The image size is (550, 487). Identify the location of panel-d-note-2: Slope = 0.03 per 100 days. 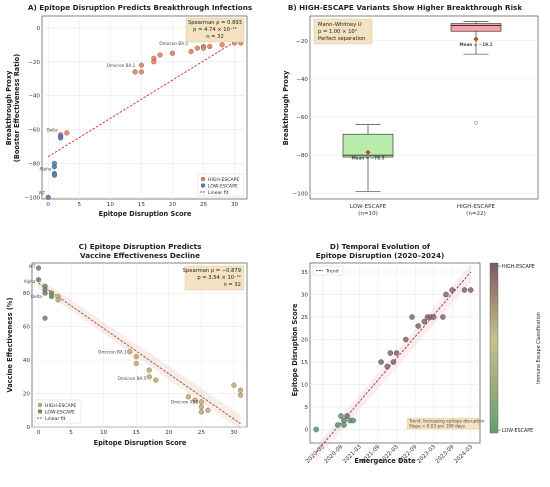
(437, 426).